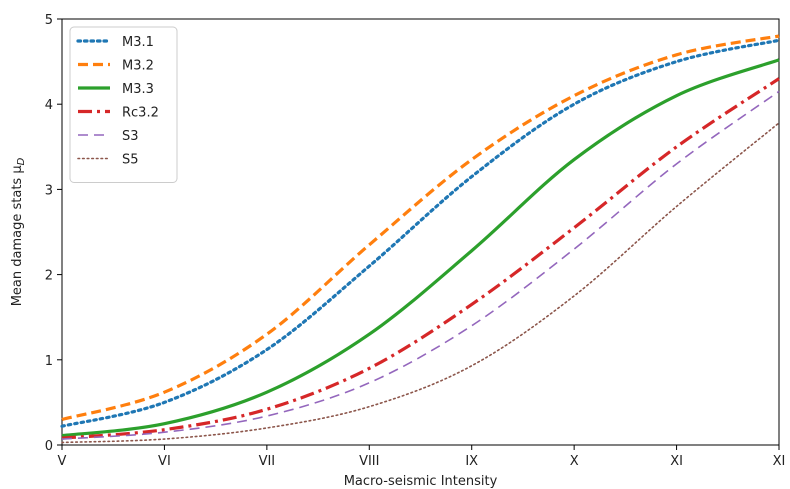 This screenshot has width=790, height=489. I want to click on legend-label: Rc3.2, so click(140, 113).